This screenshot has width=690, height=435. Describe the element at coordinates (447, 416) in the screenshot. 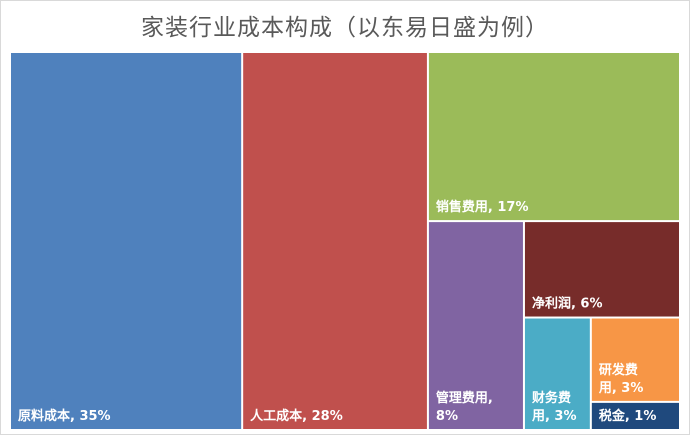

I see `label-admin-expense-line2: 8%` at that location.